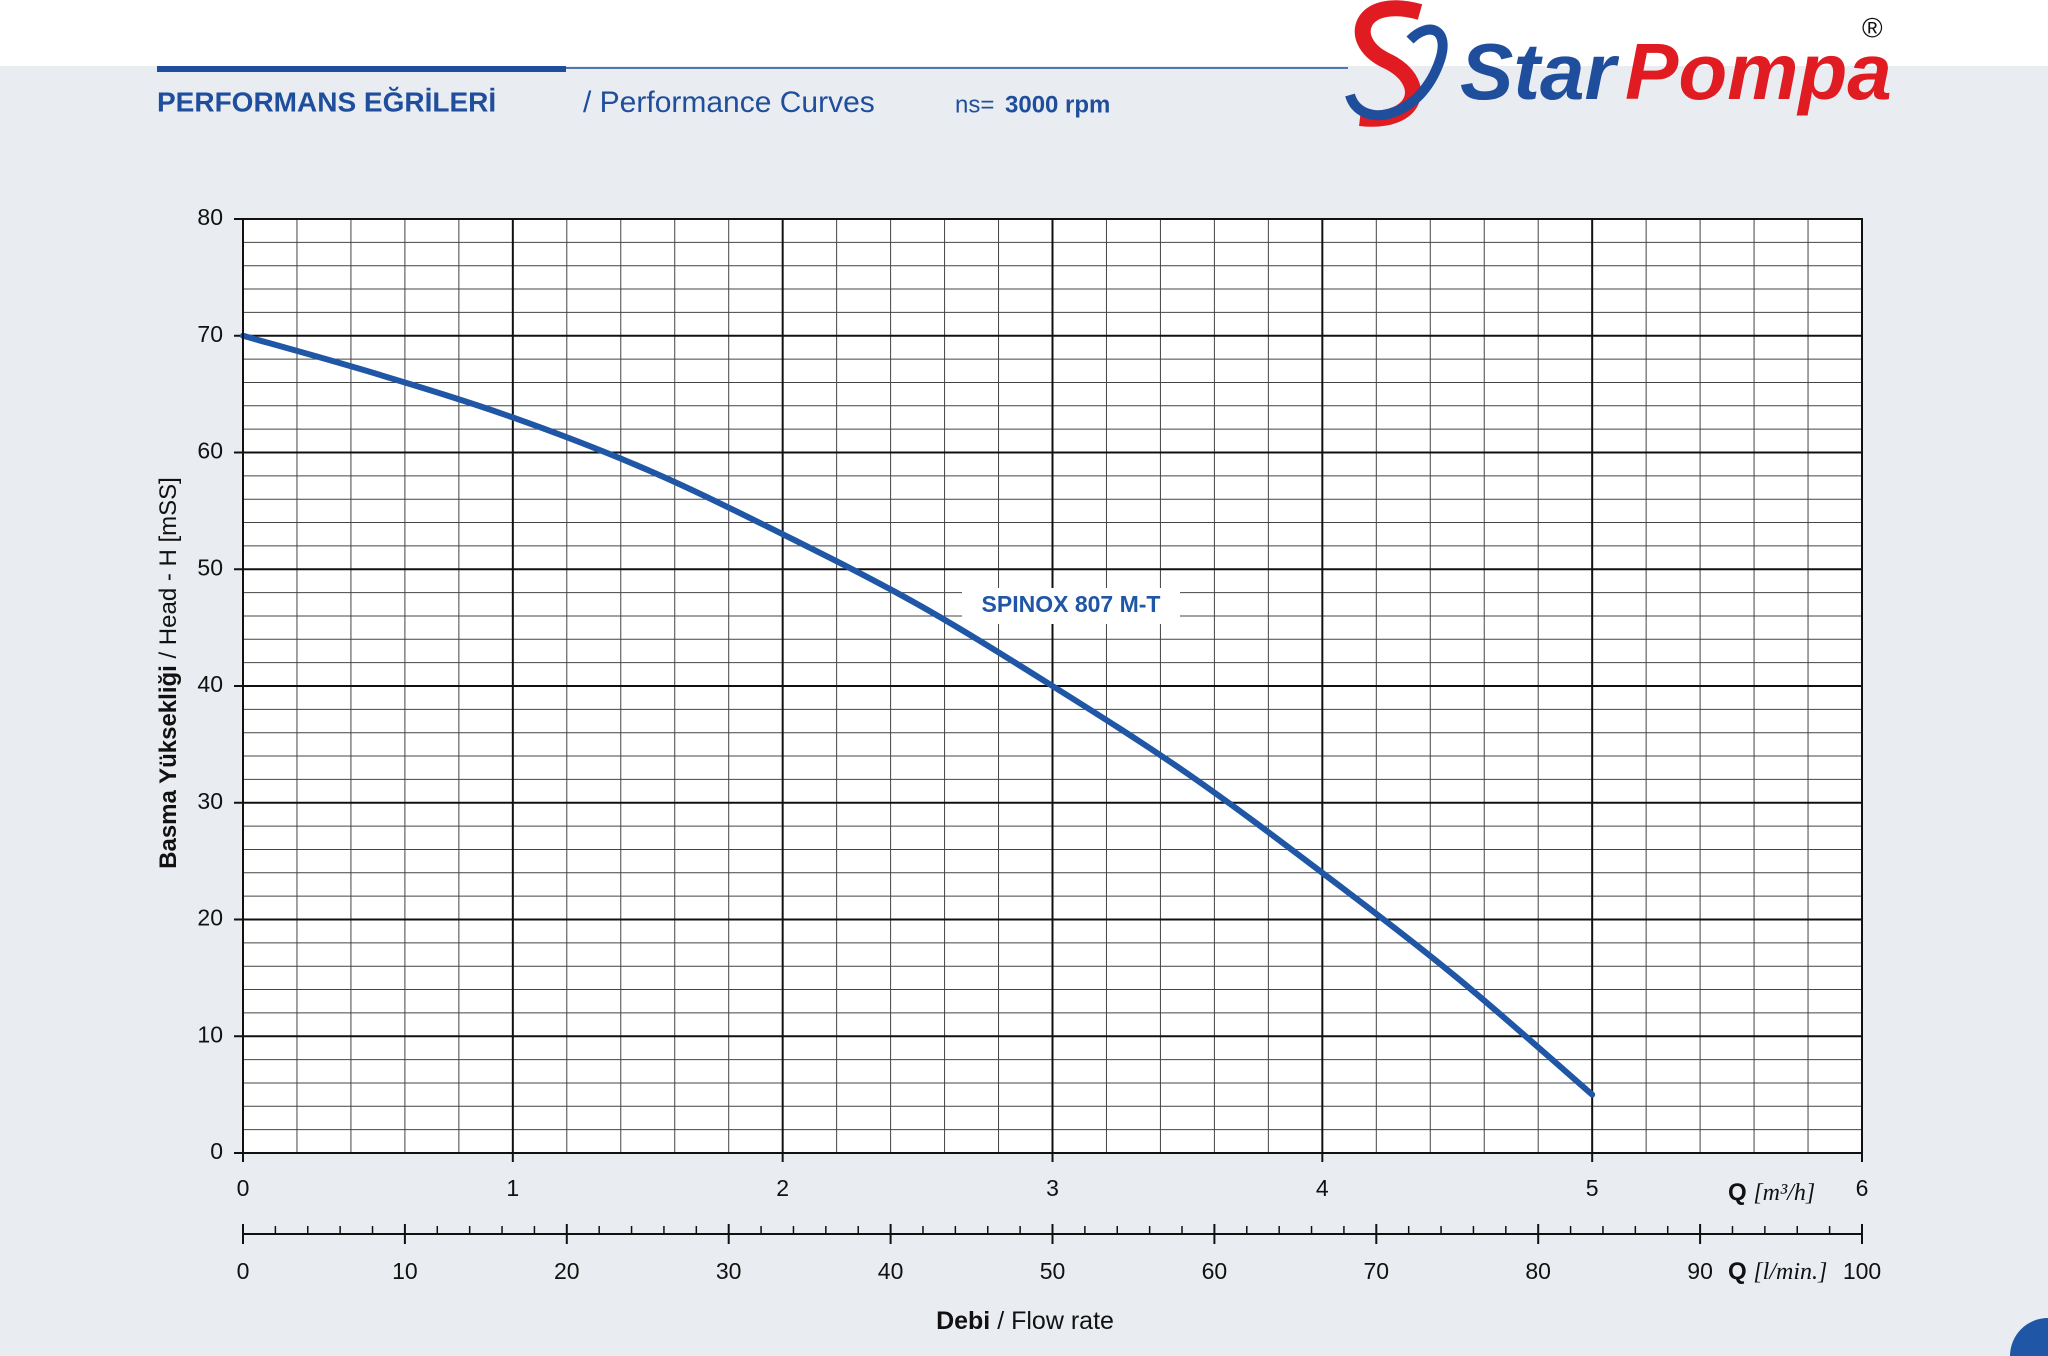  Describe the element at coordinates (963, 1321) in the screenshot. I see `flow-label-tr: Debi` at that location.